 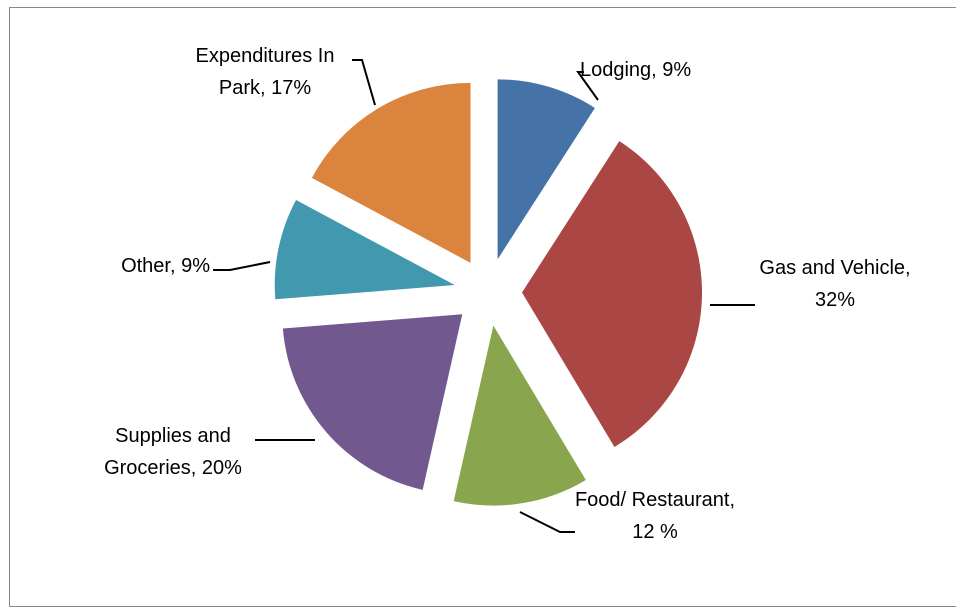 I want to click on data-label: Expenditures In Park, 17%, so click(x=265, y=72).